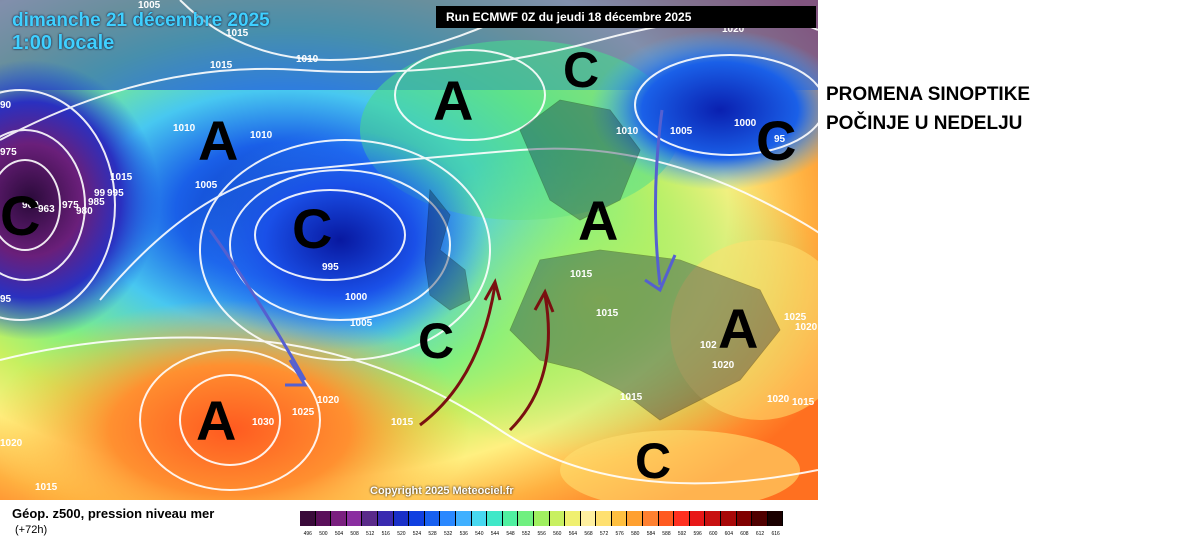 This screenshot has height=545, width=1200. Describe the element at coordinates (6, 105) in the screenshot. I see `isobar-label: 90` at that location.